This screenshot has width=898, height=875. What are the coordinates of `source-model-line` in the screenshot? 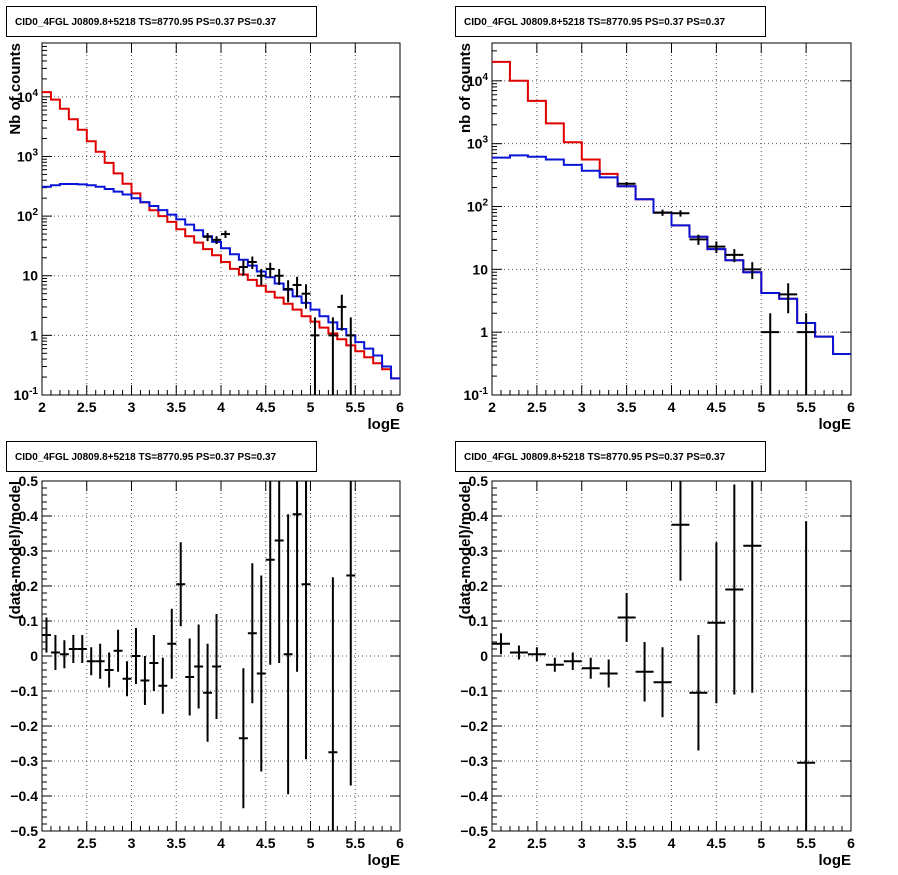 It's located at (221, 281).